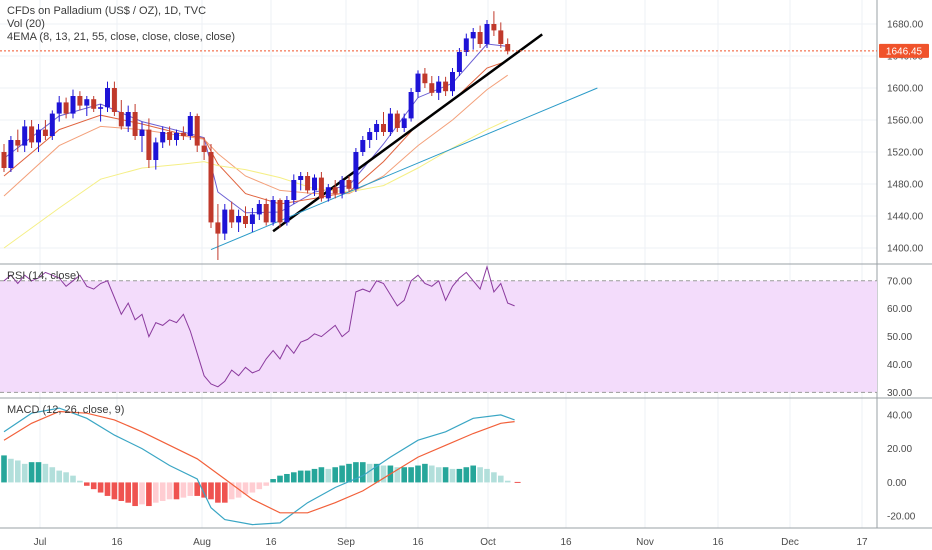 The width and height of the screenshot is (932, 550). I want to click on macd-legend: MACD (12, 26, close, 9), so click(66, 410).